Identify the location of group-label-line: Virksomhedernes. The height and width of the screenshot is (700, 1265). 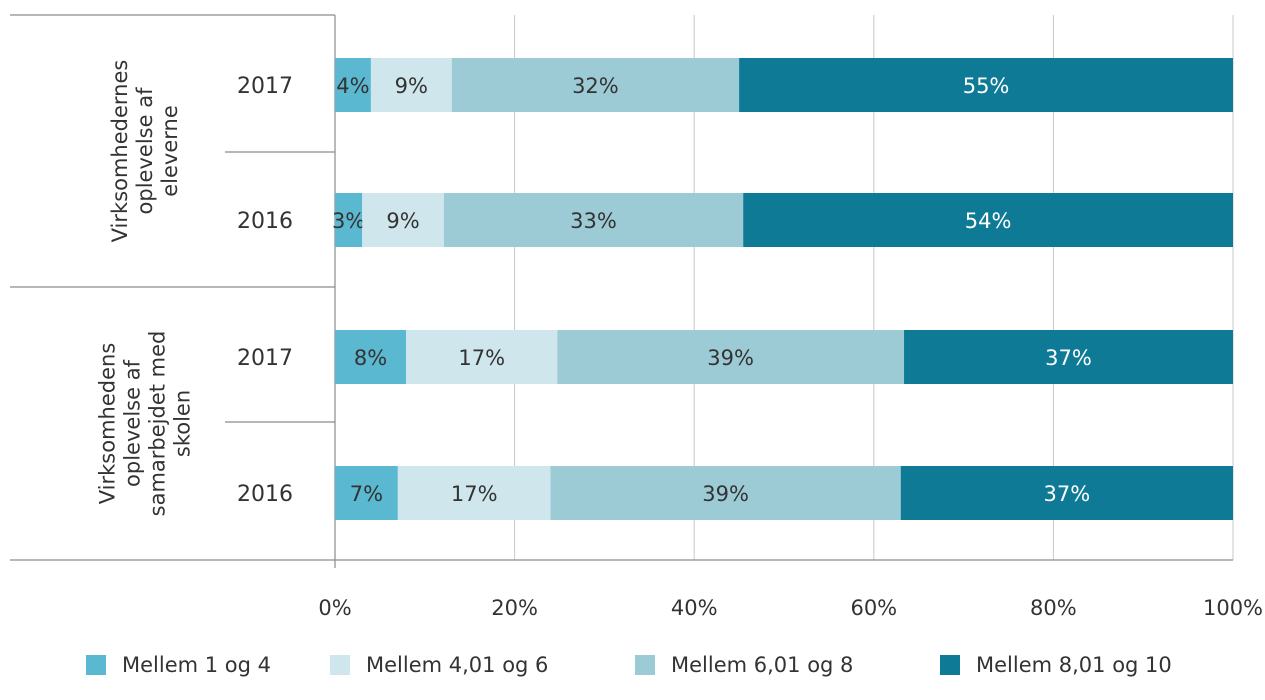
(120, 151).